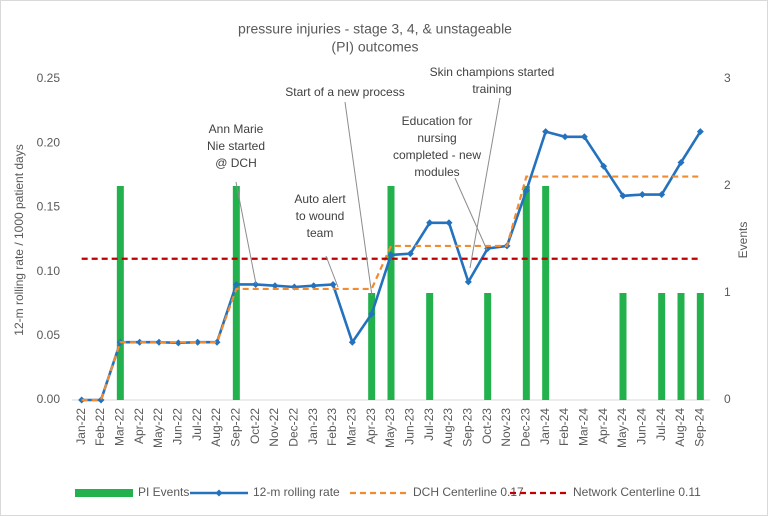 The height and width of the screenshot is (516, 768). What do you see at coordinates (727, 78) in the screenshot?
I see `y2-tick-label: 3` at bounding box center [727, 78].